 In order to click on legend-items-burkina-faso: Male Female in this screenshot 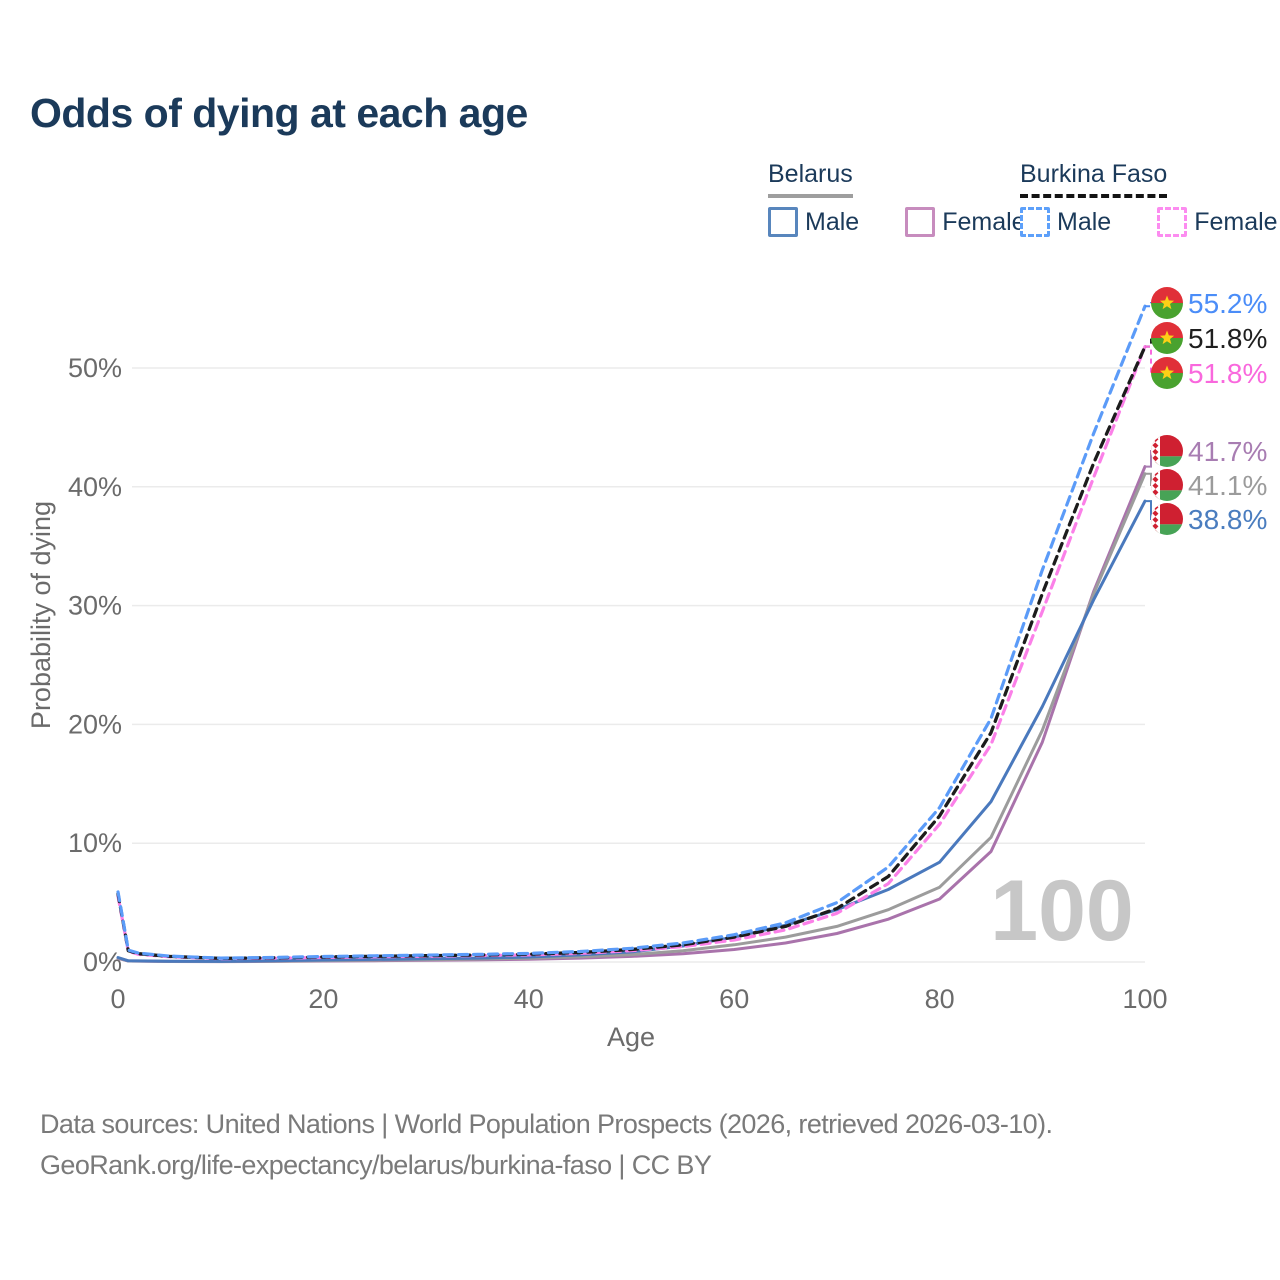, I will do `click(1149, 222)`.